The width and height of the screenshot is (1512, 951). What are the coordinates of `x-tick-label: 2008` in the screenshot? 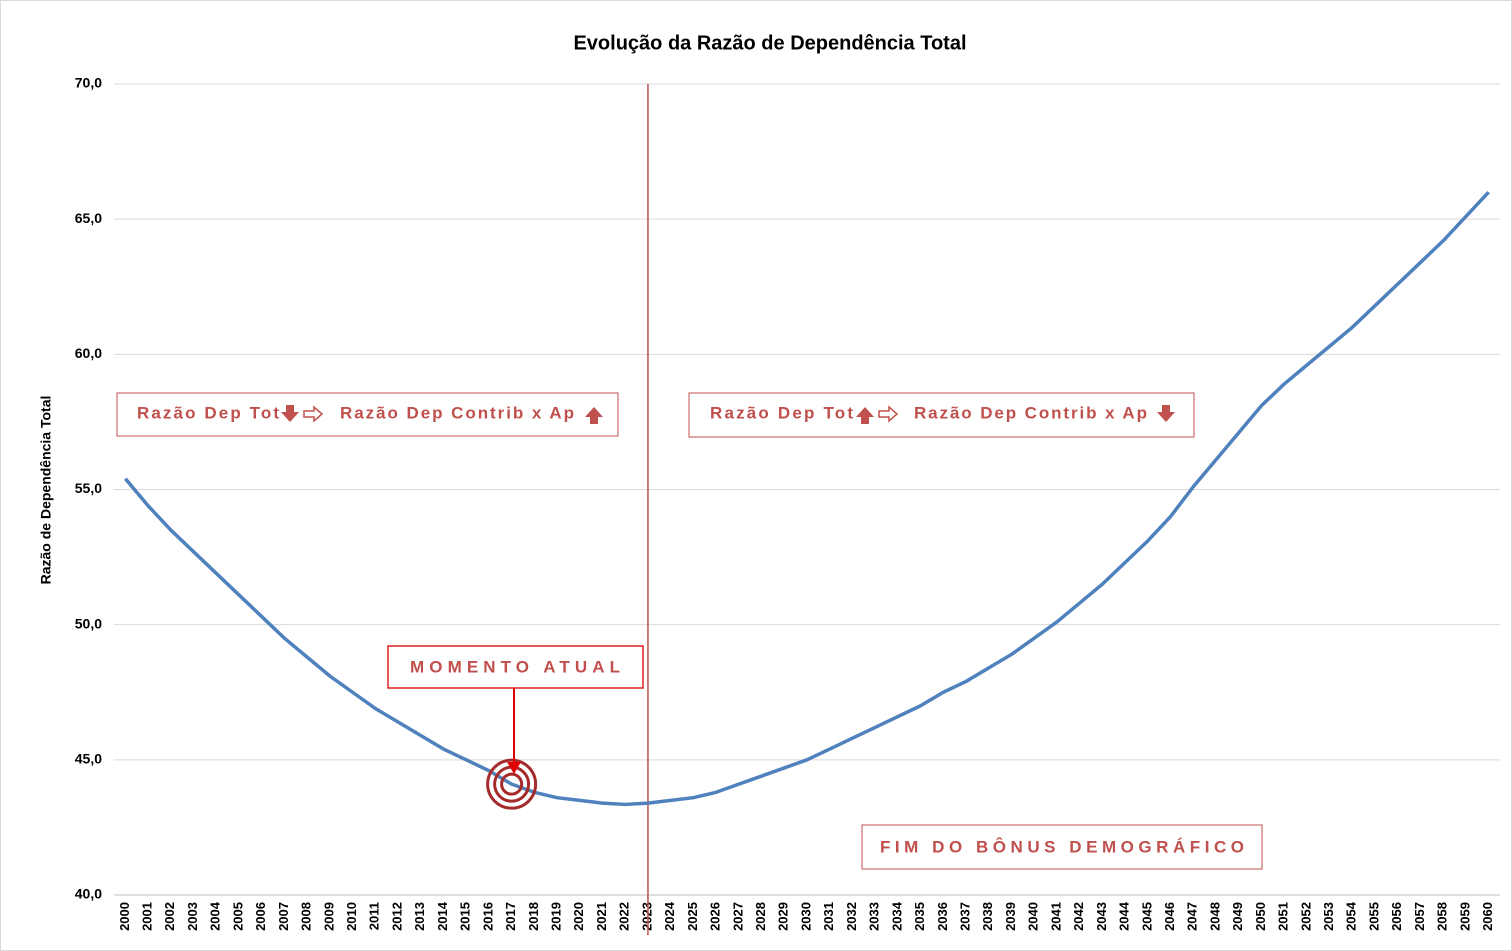 It's located at (306, 916).